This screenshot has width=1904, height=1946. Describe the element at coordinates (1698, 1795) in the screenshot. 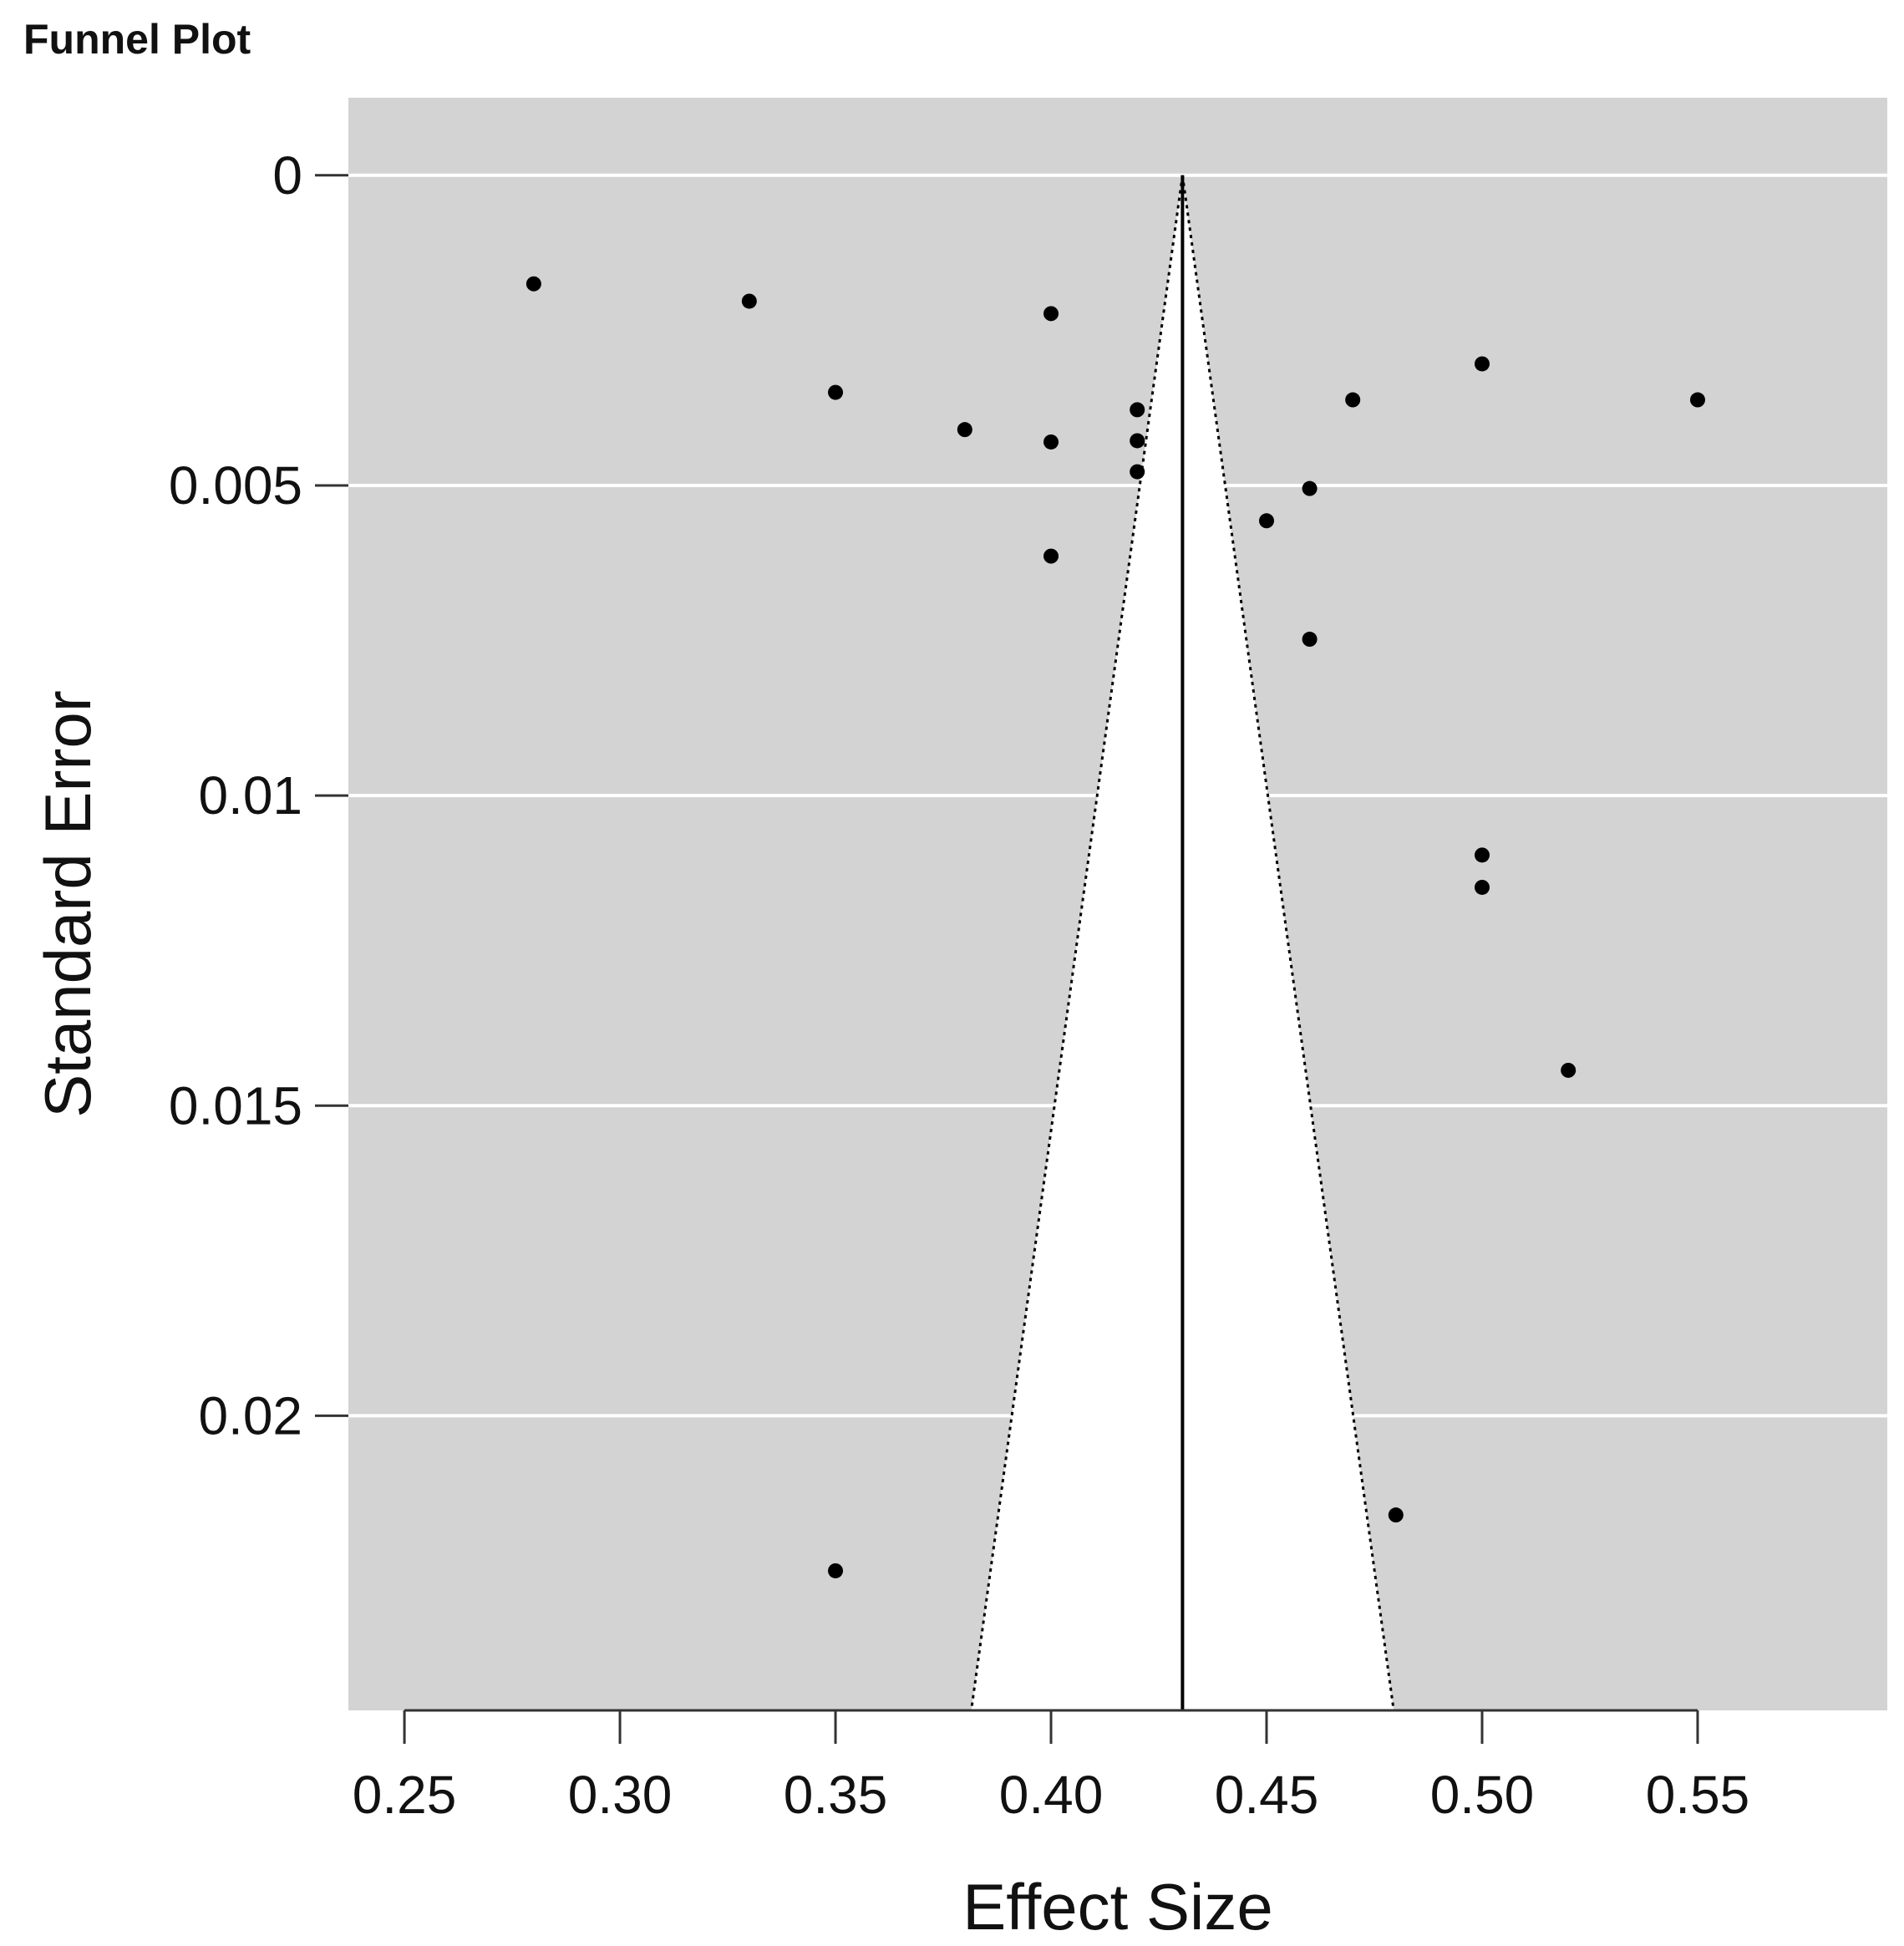

I see `x-tick-label: 0.55` at that location.